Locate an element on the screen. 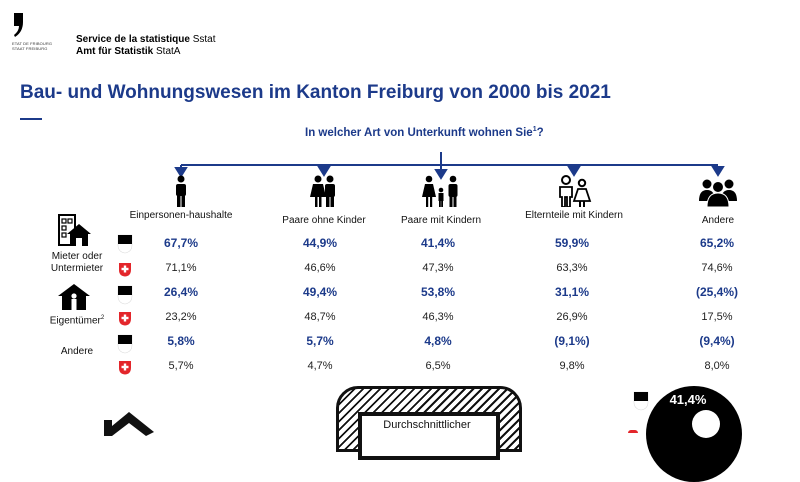  value-fribourg-r2-c0: 5,8% is located at coordinates (181, 341).